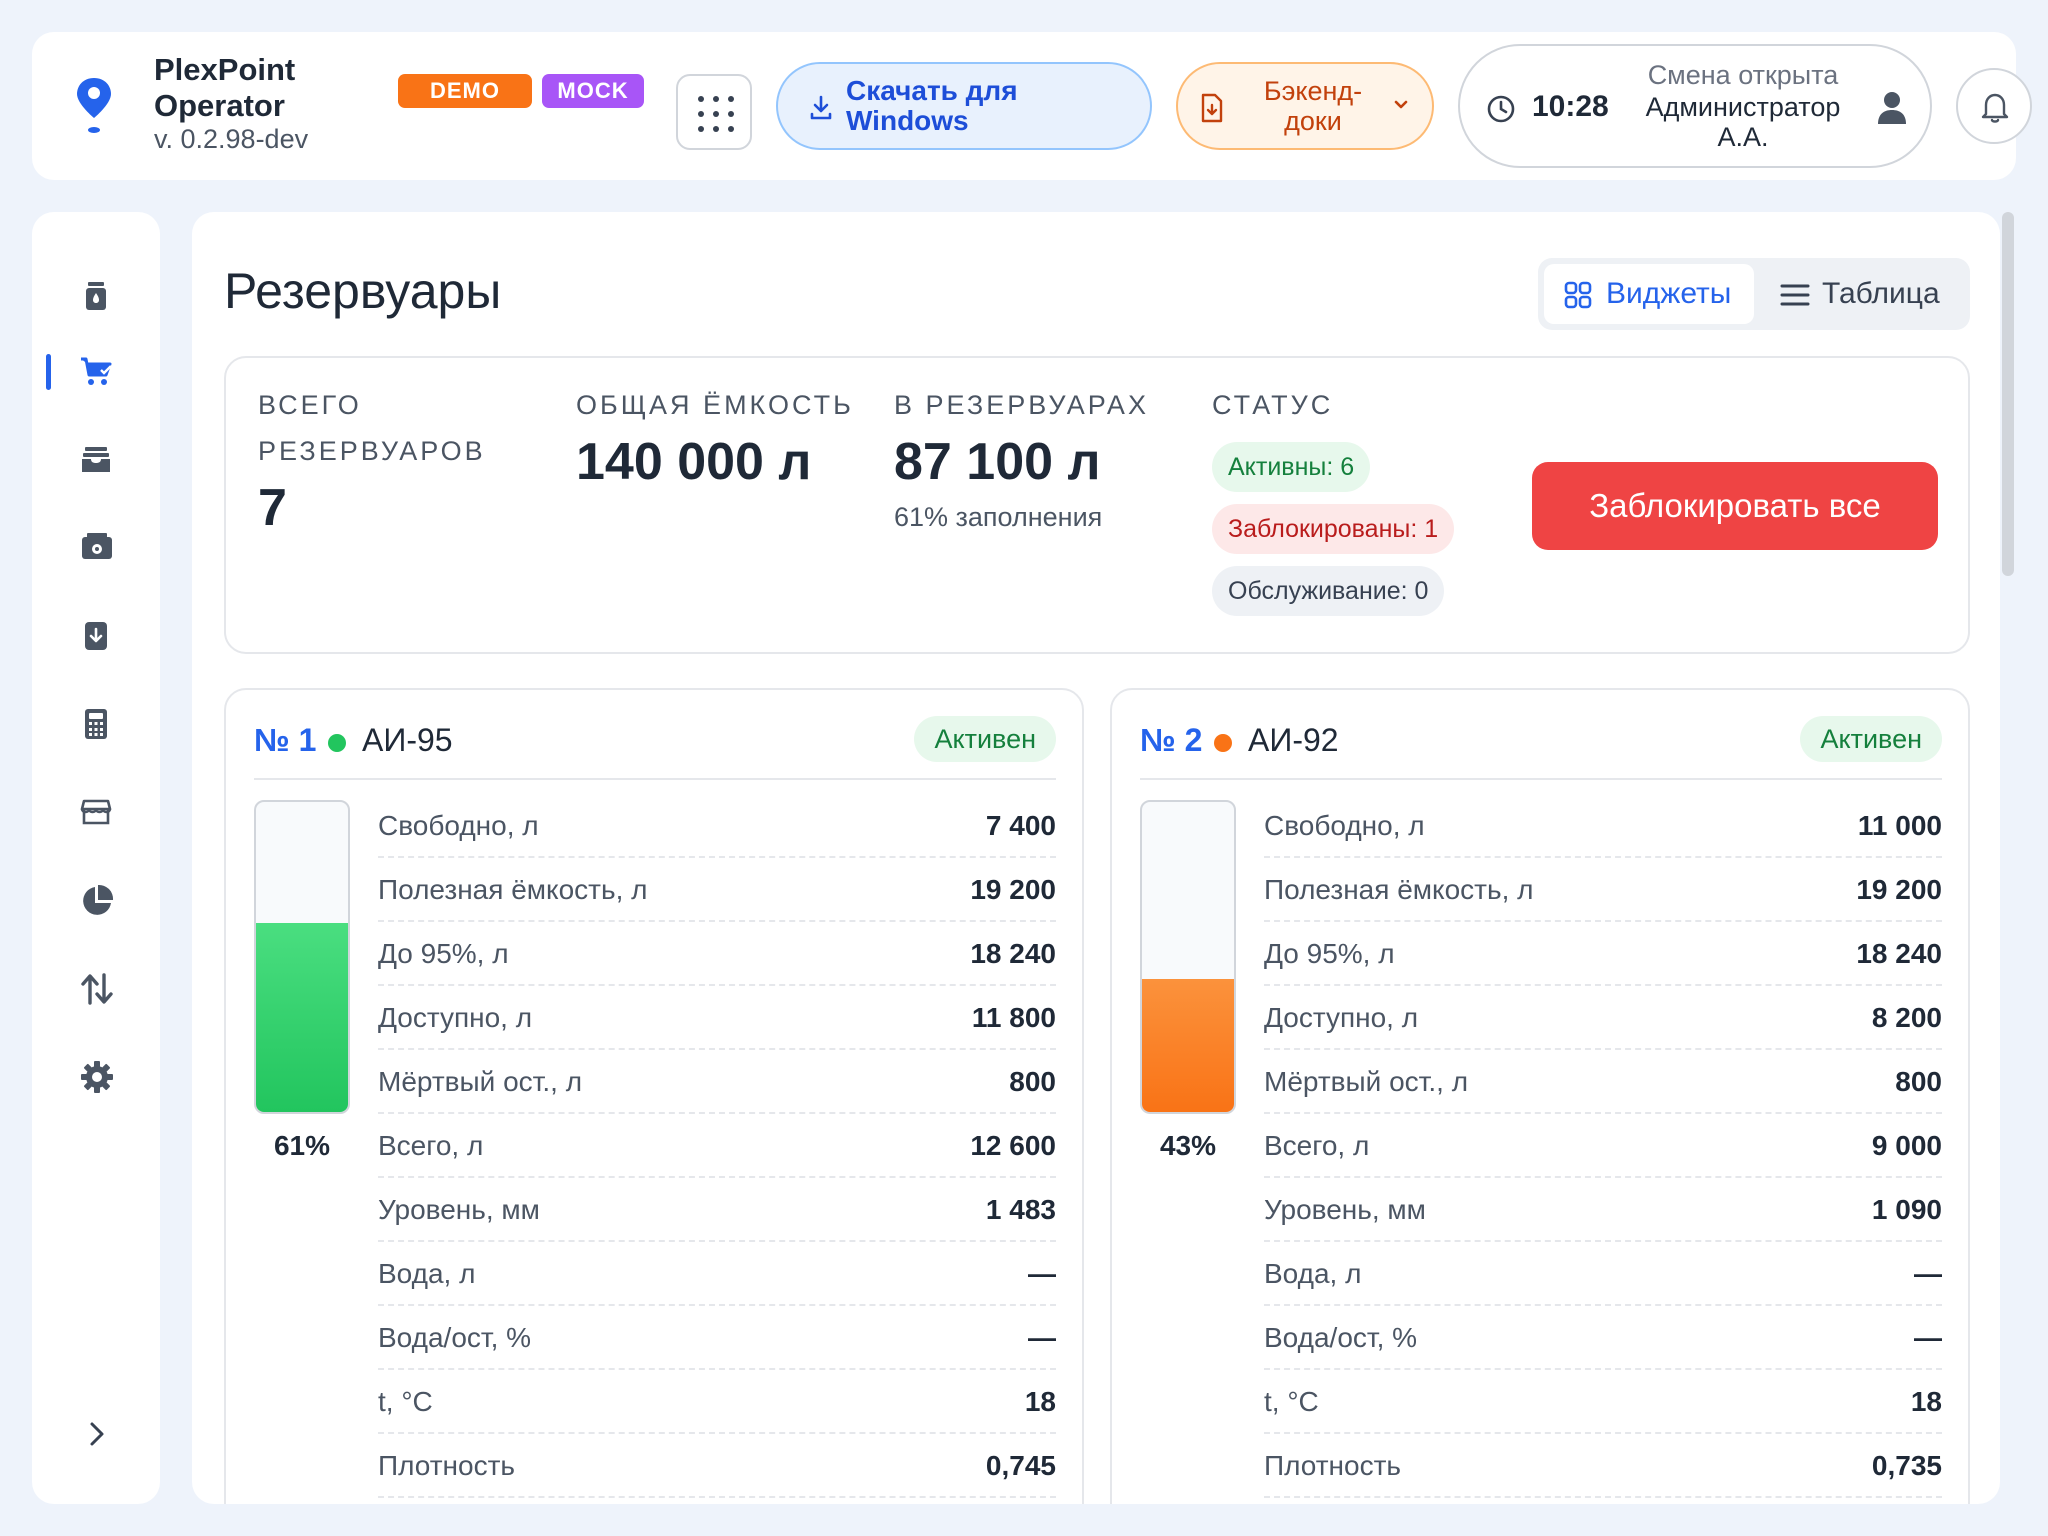 This screenshot has width=2048, height=1536. I want to click on sidebar-item-inbox, so click(96, 460).